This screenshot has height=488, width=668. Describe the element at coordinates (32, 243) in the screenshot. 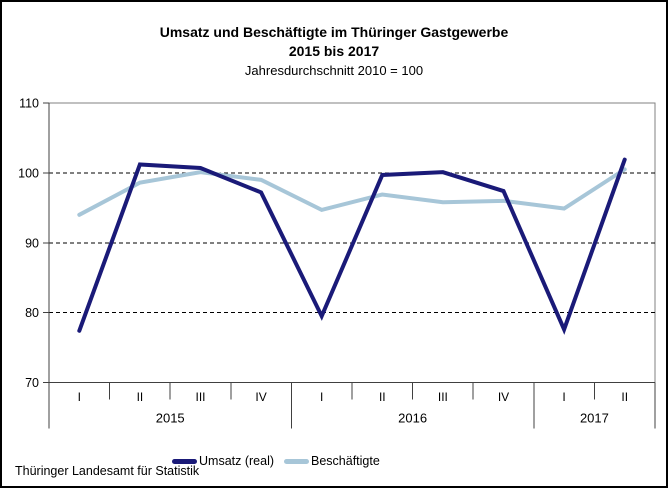

I see `y-tick-label-90: 90` at that location.